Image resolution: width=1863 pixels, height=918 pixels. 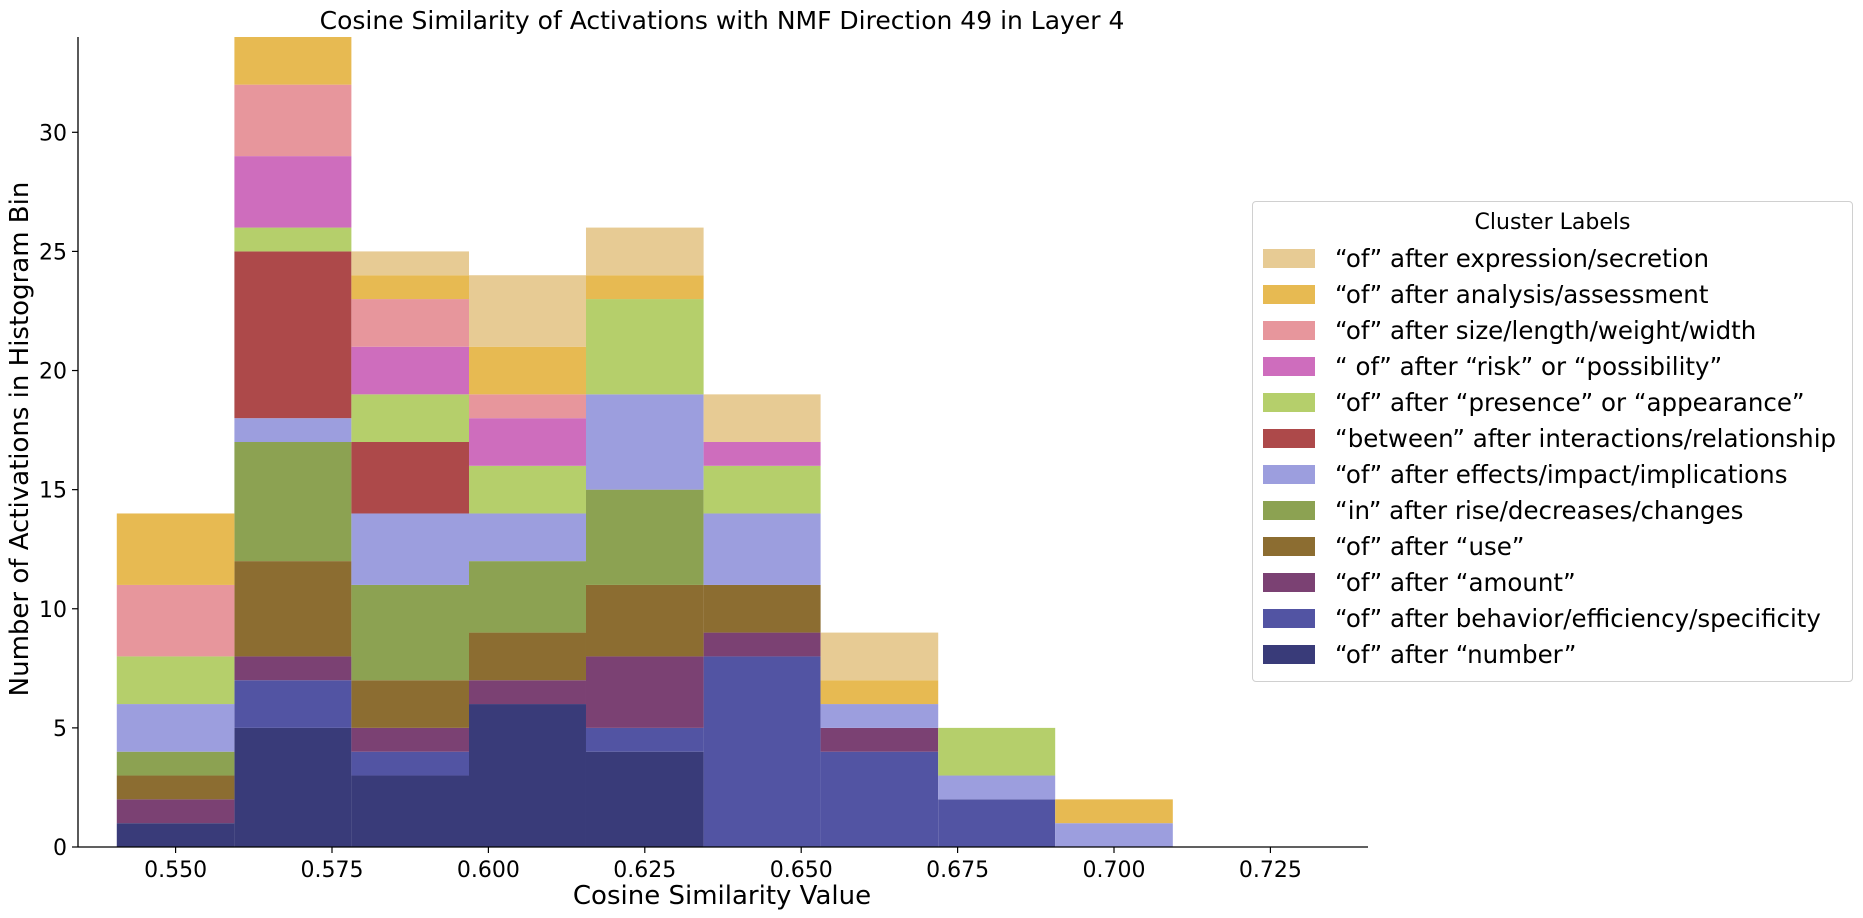 I want to click on y-tick-label: 10, so click(x=53, y=610).